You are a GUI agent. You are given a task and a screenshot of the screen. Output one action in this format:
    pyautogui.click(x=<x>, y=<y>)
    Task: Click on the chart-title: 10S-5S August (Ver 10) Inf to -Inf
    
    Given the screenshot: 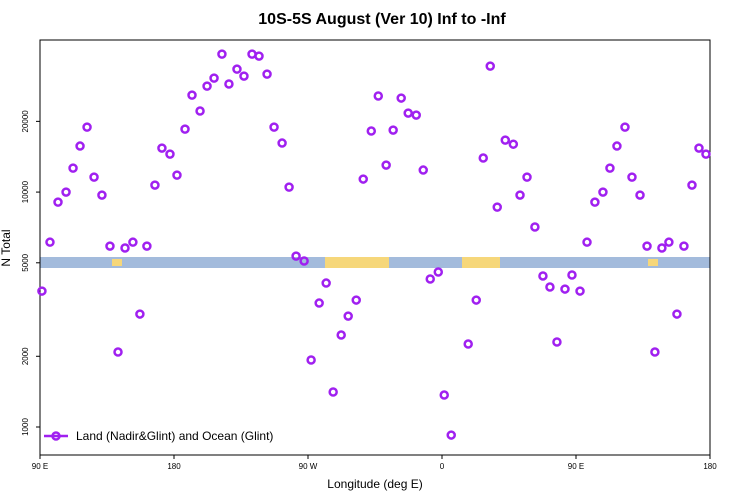 What is the action you would take?
    pyautogui.click(x=382, y=19)
    